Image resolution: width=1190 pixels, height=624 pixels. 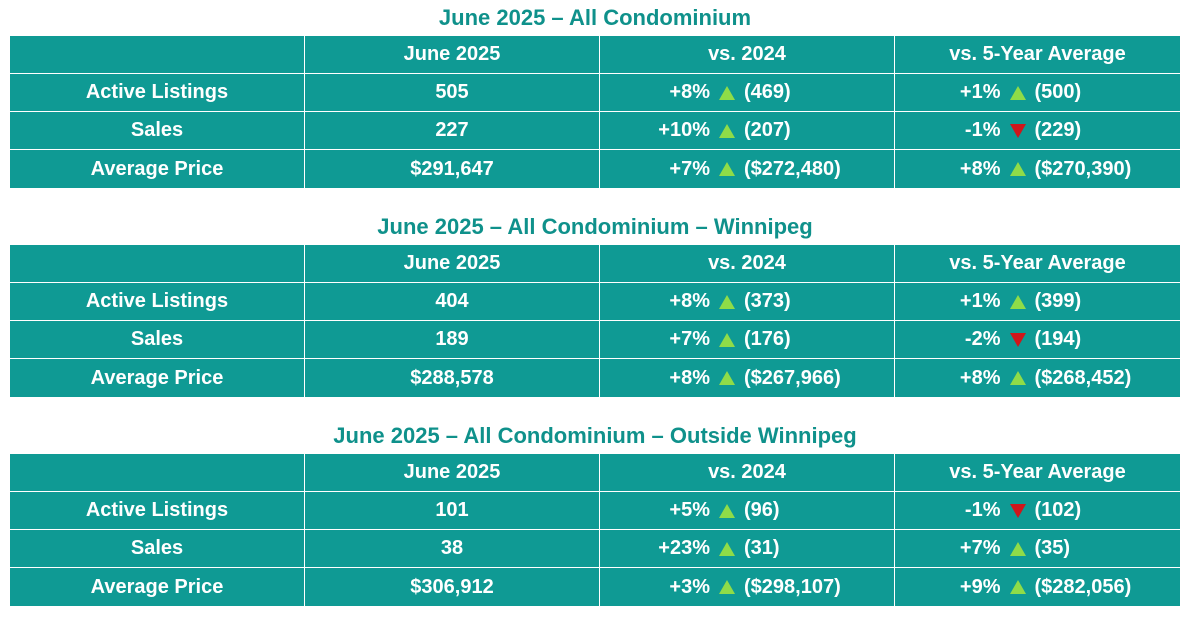 I want to click on previous-value: ($267,966), so click(x=792, y=377).